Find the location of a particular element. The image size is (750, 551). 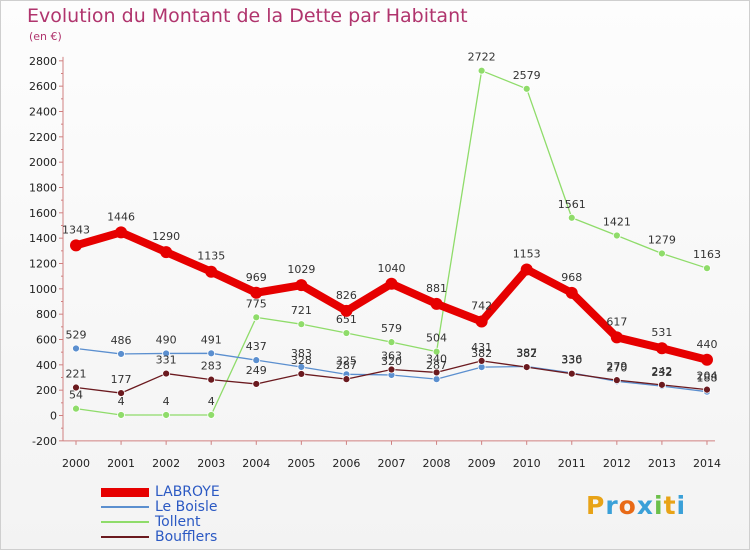

x-tick-label: 2010 is located at coordinates (527, 463).